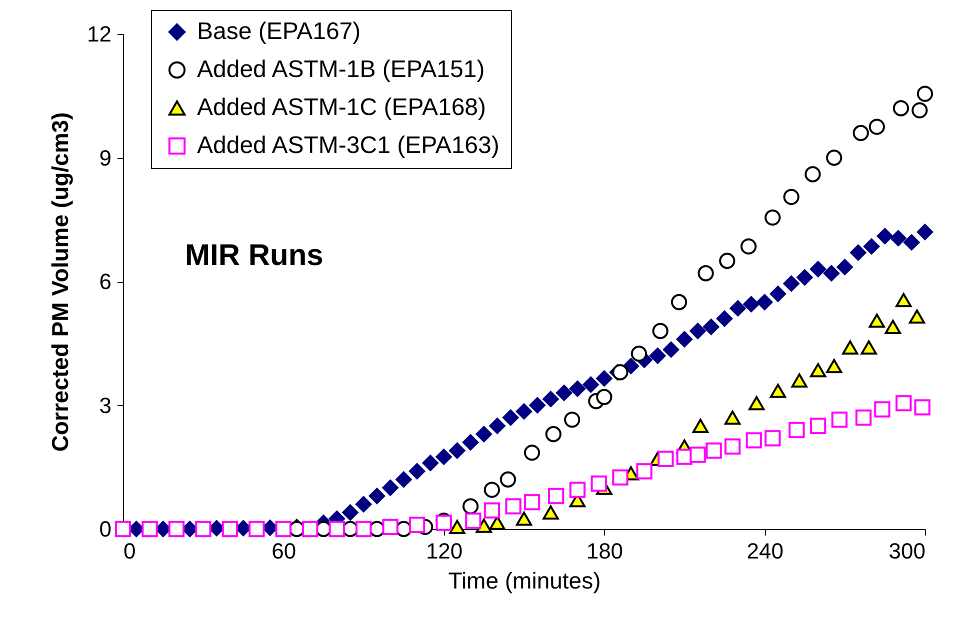 This screenshot has height=635, width=953. What do you see at coordinates (341, 69) in the screenshot?
I see `legend-label: Added ASTM-1B (EPA151)` at bounding box center [341, 69].